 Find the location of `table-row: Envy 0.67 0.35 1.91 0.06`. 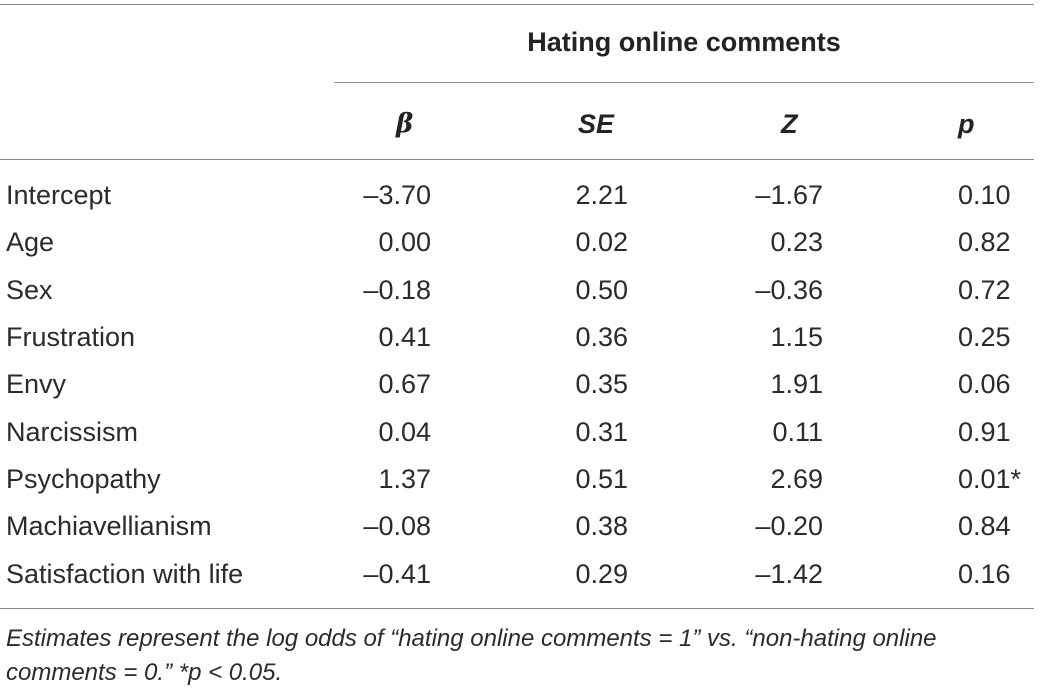

table-row: Envy 0.67 0.35 1.91 0.06 is located at coordinates (517, 392).